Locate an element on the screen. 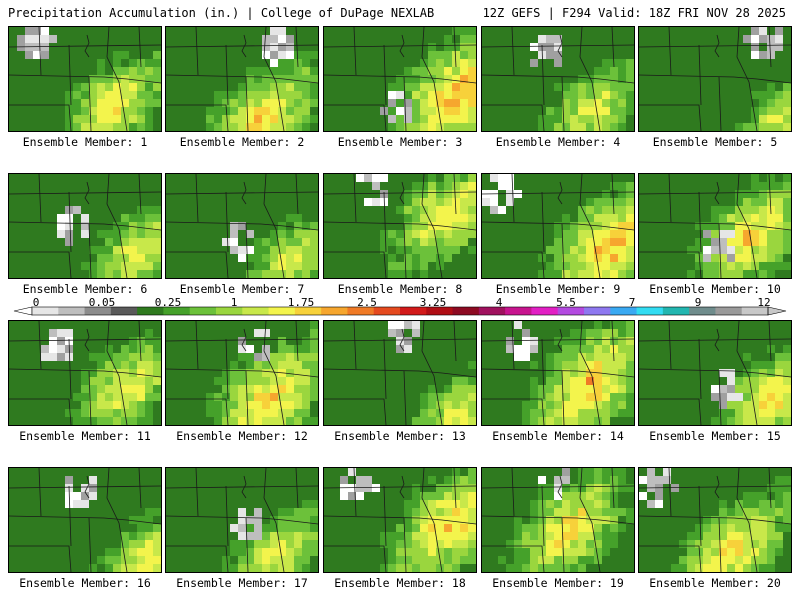  ensemble-member-label: Ensemble Member: 6 is located at coordinates (85, 289).